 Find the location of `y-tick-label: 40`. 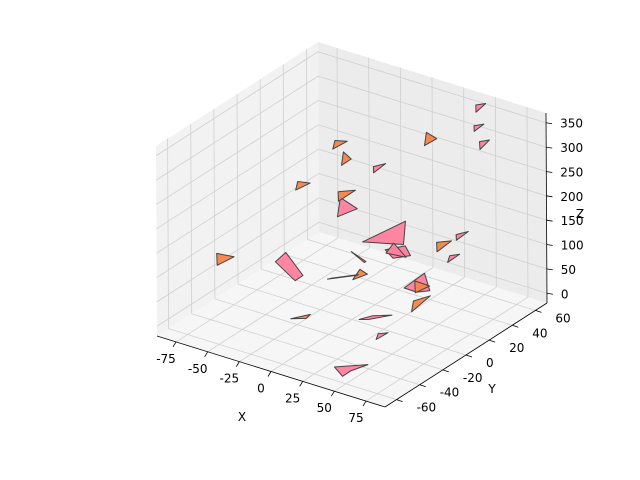

y-tick-label: 40 is located at coordinates (539, 333).